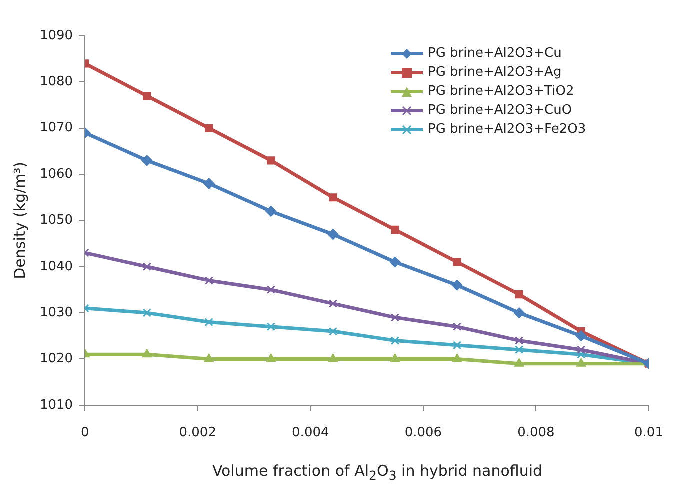 The height and width of the screenshot is (495, 697). I want to click on legend-label: PG brine+Al2O3+Fe2O3, so click(507, 130).